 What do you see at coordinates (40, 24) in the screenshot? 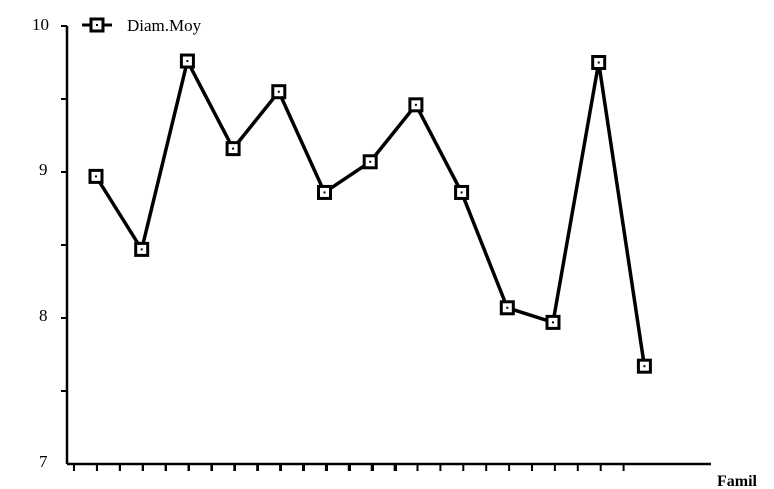
I see `y-tick-label-10: 10` at bounding box center [40, 24].